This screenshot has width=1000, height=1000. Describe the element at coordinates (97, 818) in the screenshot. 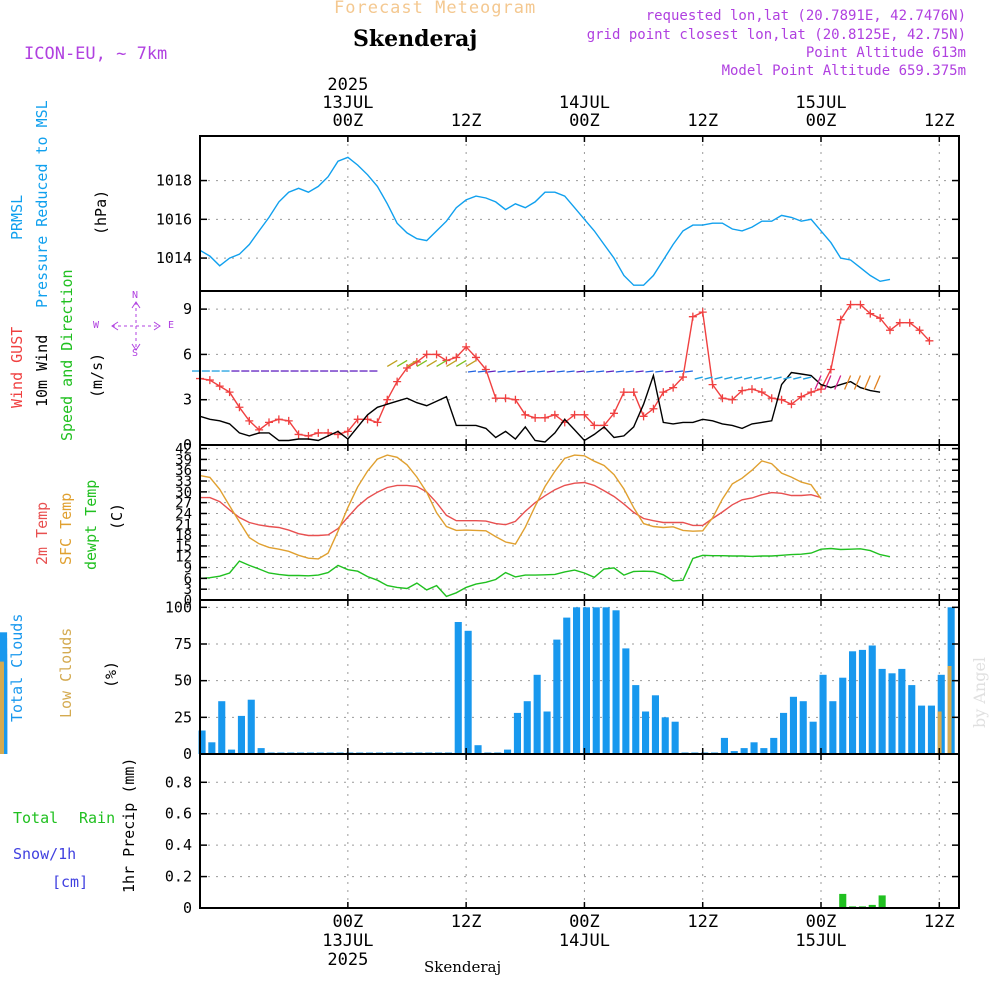

I see `rain-label: Rain` at that location.